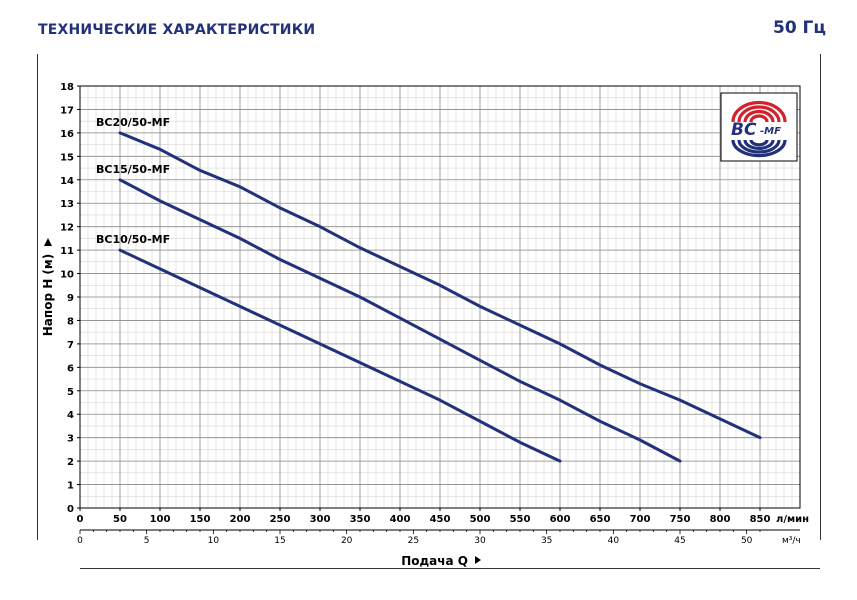  I want to click on logo-blue-waves-icon, so click(759, 148).